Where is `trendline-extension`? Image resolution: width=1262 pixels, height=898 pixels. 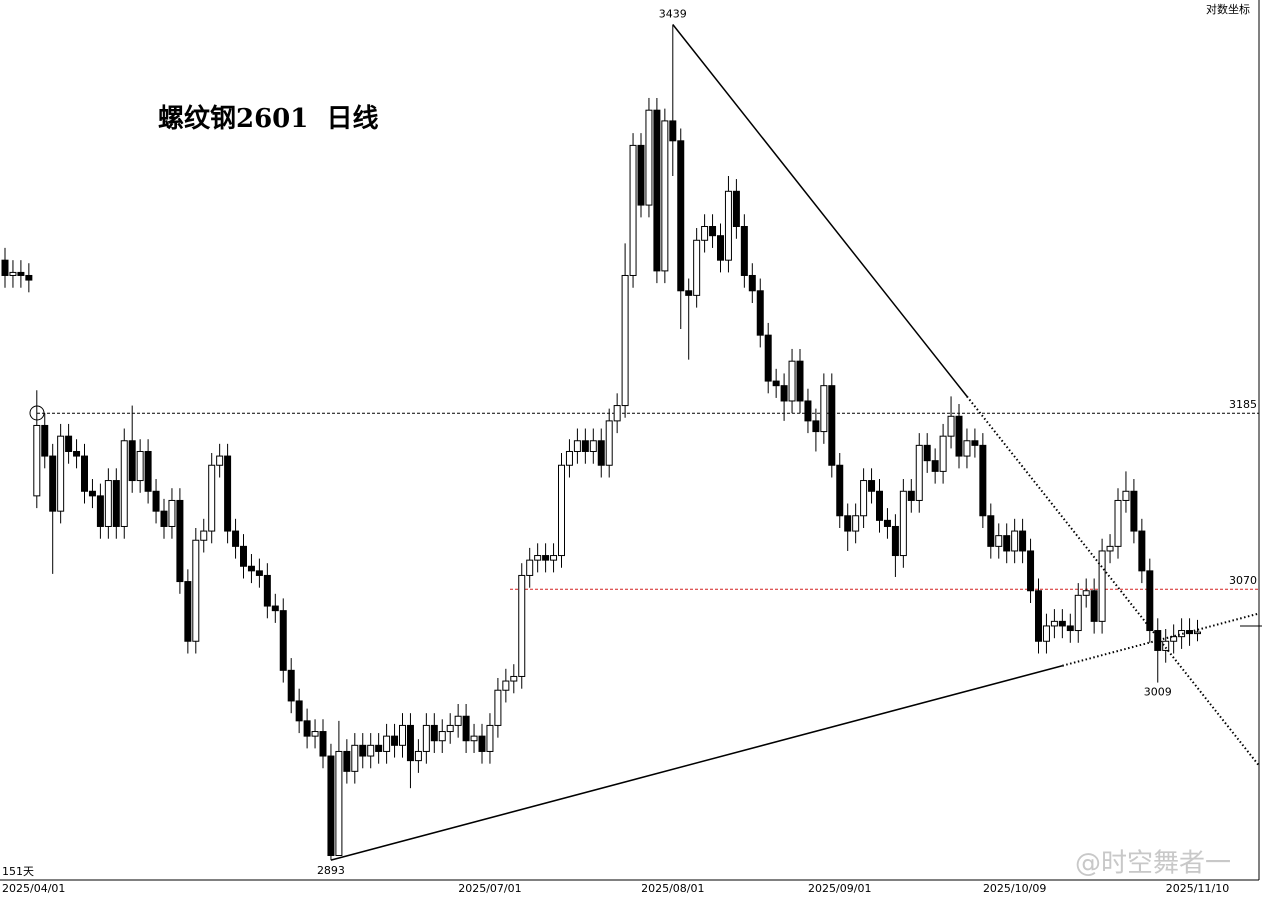 trendline-extension is located at coordinates (1113, 581).